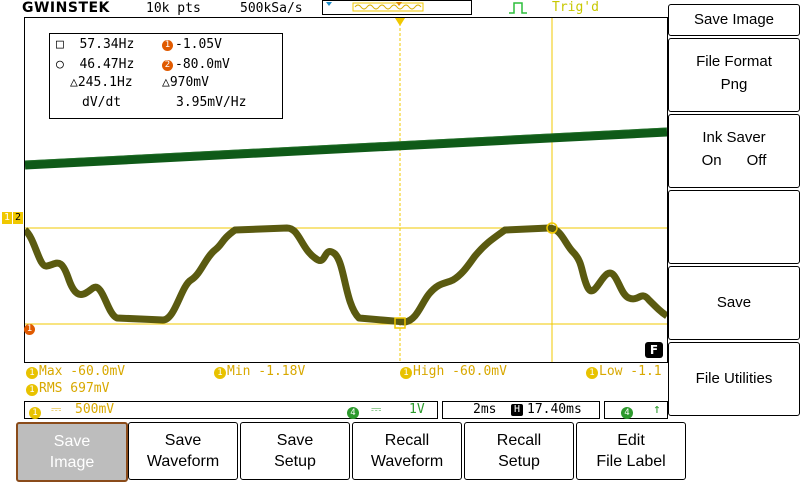 The image size is (800, 482). What do you see at coordinates (519, 451) in the screenshot?
I see `recall-setup-tab: Recall Setup` at bounding box center [519, 451].